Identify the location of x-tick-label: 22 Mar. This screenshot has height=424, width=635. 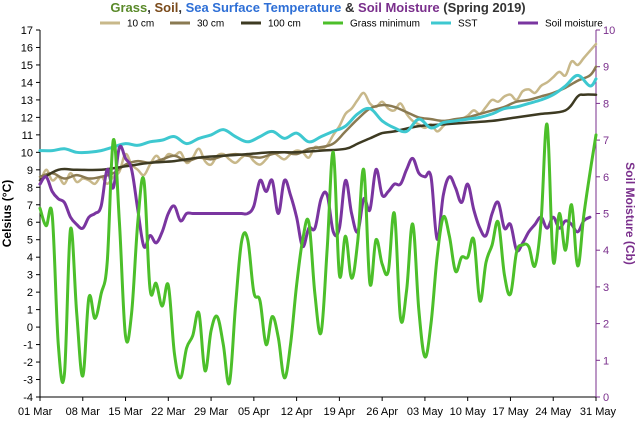
(168, 412).